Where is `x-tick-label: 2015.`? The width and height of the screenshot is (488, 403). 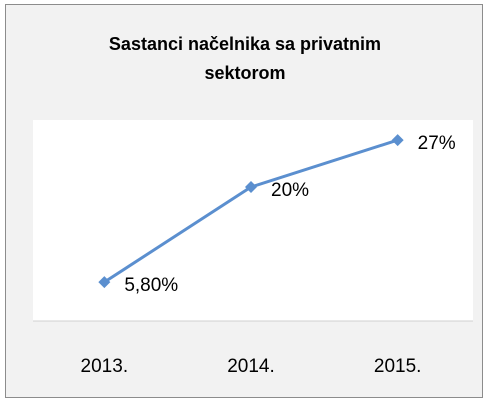 x-tick-label: 2015. is located at coordinates (398, 366).